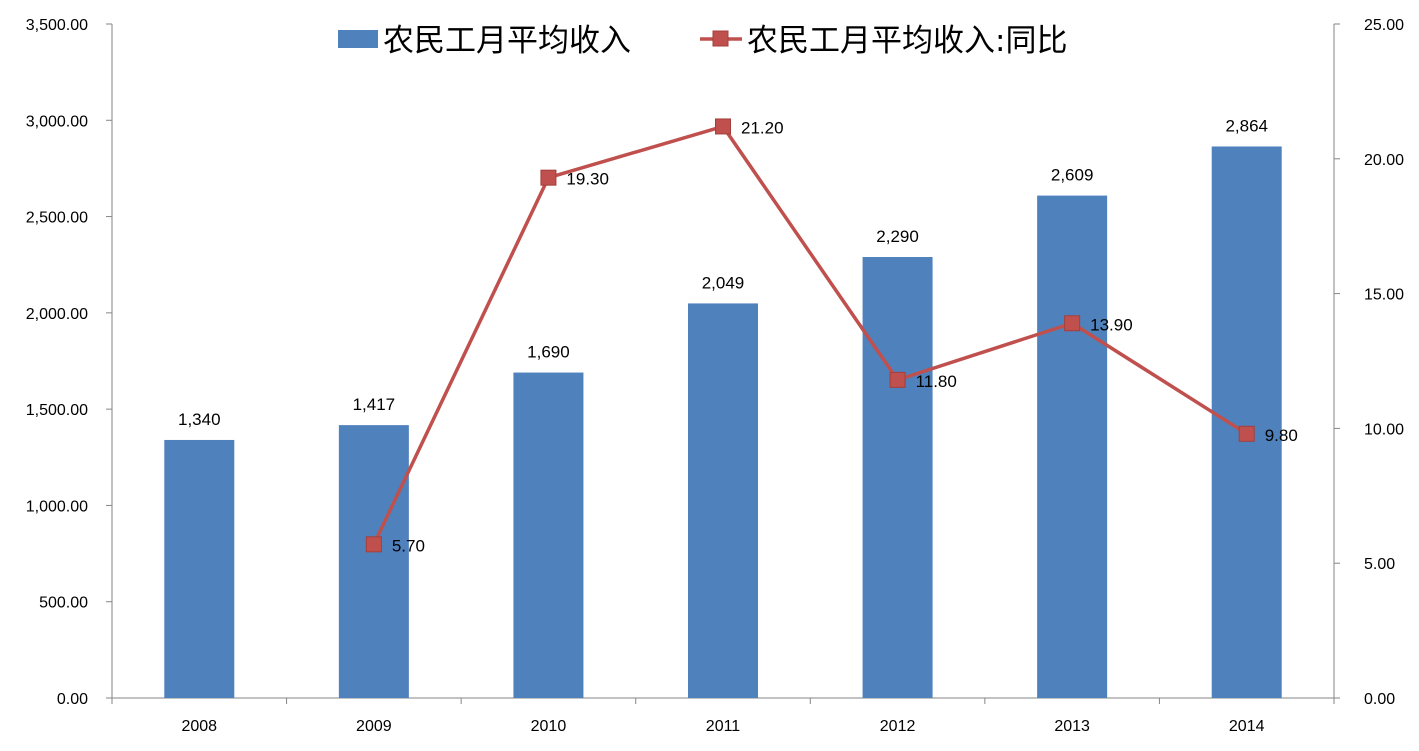 The width and height of the screenshot is (1419, 751). What do you see at coordinates (57, 506) in the screenshot?
I see `y-left-tick-label: 1,000.00` at bounding box center [57, 506].